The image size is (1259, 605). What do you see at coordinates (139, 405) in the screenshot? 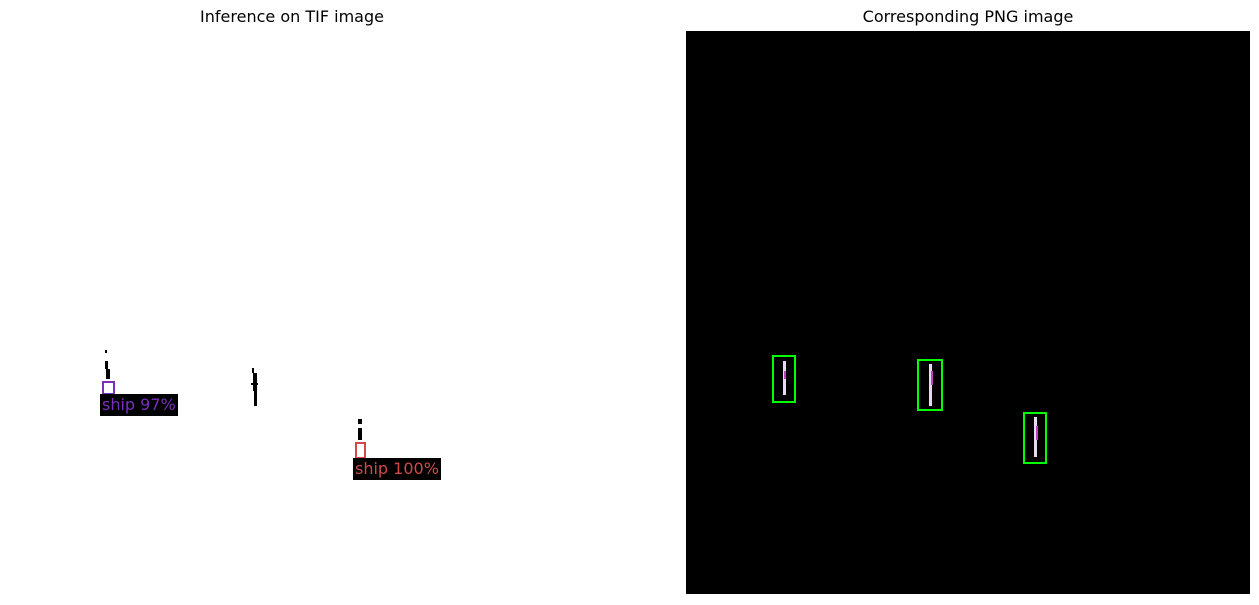
I see `detection-label: ship 97%` at bounding box center [139, 405].